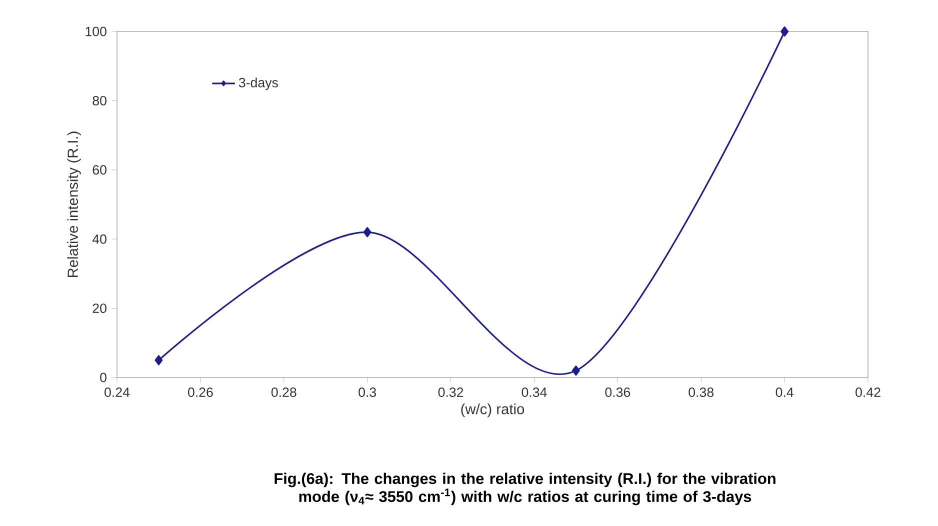  I want to click on x-tick-label: 0.3, so click(367, 392).